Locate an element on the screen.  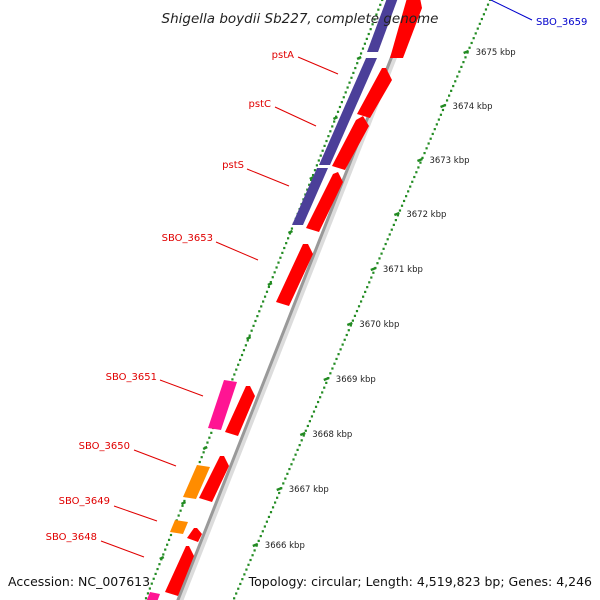
tick-label: 3672 kbp is located at coordinates (426, 215).